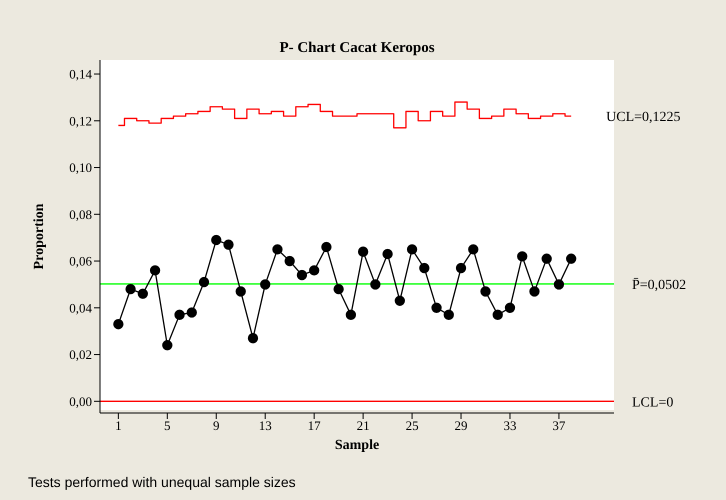  Describe the element at coordinates (559, 426) in the screenshot. I see `x-tick-label: 37` at that location.